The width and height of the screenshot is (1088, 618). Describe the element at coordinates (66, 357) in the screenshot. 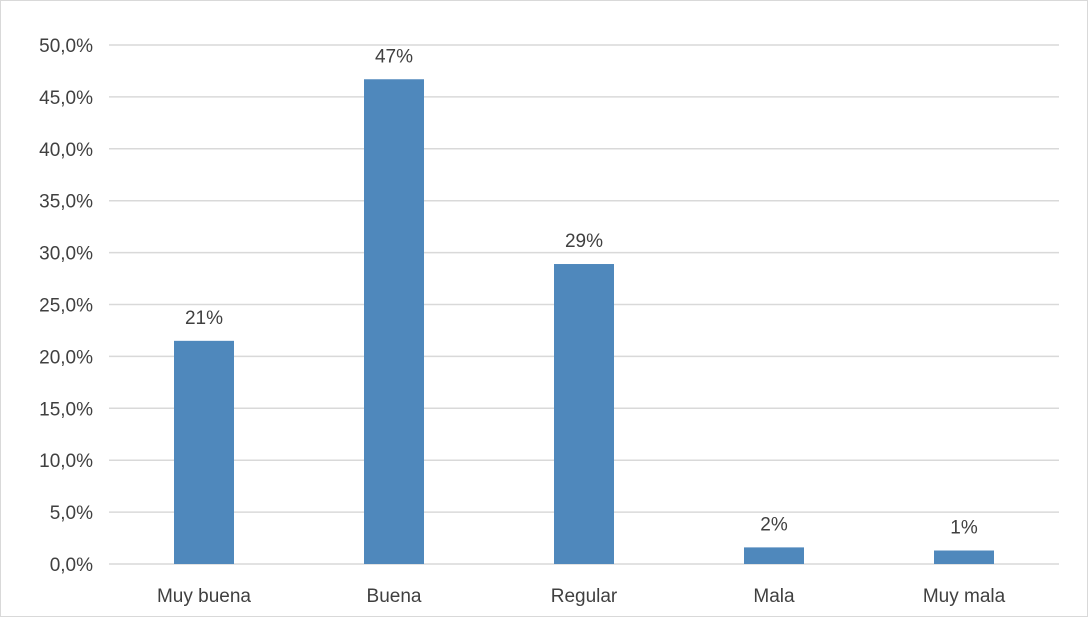

I see `y-tick-label: 20,0%` at that location.